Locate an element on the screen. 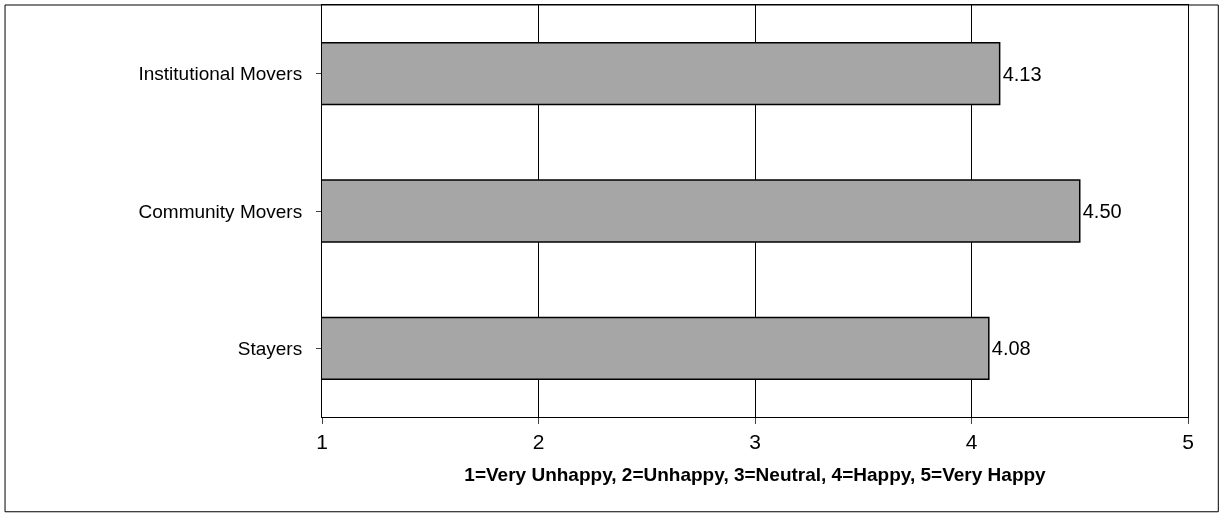 The image size is (1223, 517). y-tick-label: Institutional Movers is located at coordinates (220, 74).